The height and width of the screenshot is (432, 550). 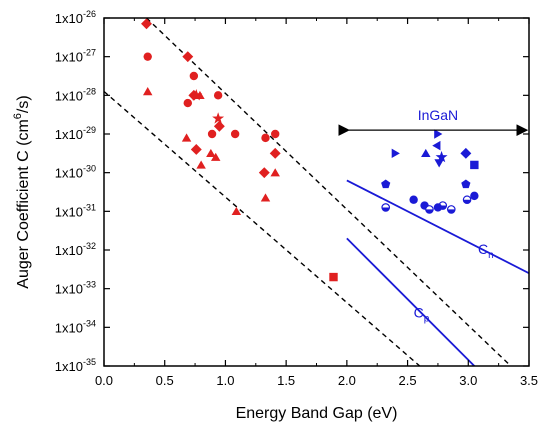 I want to click on cn-label: Cn, so click(x=486, y=251).